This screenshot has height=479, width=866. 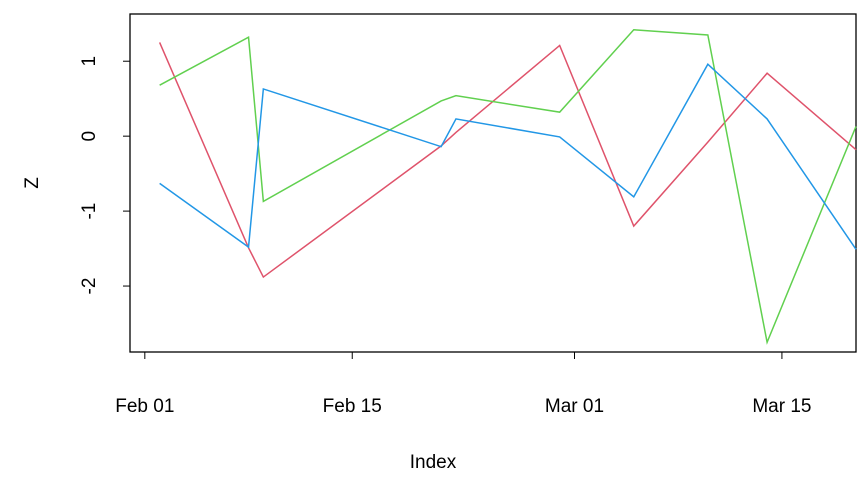 What do you see at coordinates (144, 406) in the screenshot?
I see `x-tick-label: Feb 01` at bounding box center [144, 406].